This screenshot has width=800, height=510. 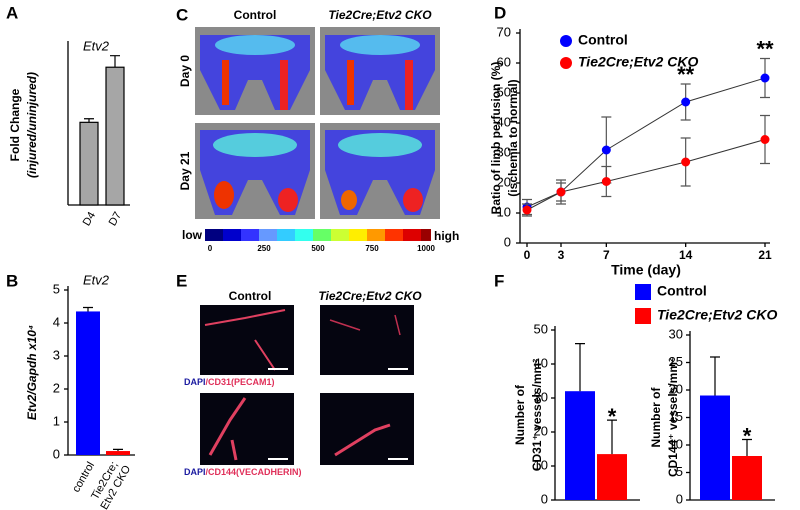 I want to click on colorbar-low: low, so click(x=192, y=235).